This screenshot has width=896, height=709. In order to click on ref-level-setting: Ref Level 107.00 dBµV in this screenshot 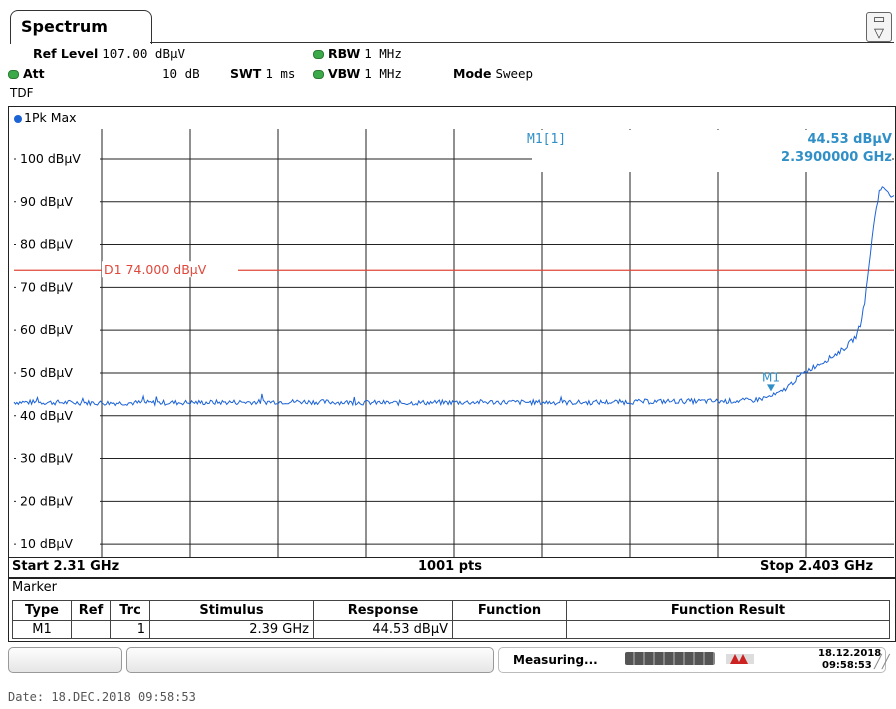, I will do `click(109, 53)`.